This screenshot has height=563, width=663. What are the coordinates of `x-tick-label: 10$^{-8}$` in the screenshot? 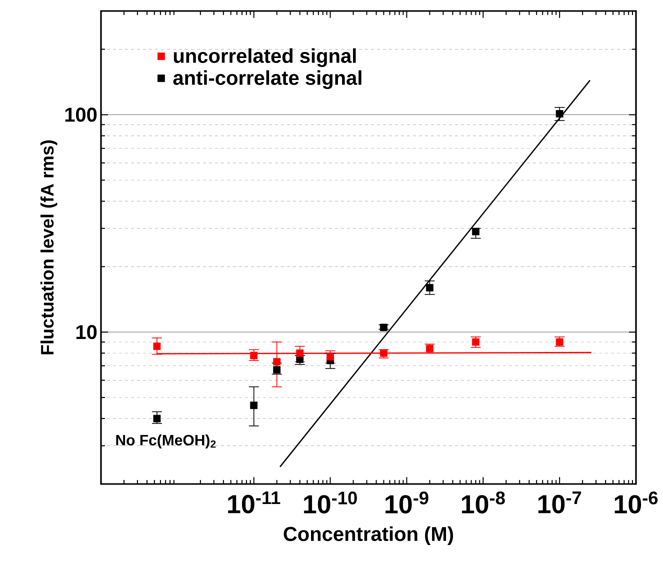 It's located at (483, 503).